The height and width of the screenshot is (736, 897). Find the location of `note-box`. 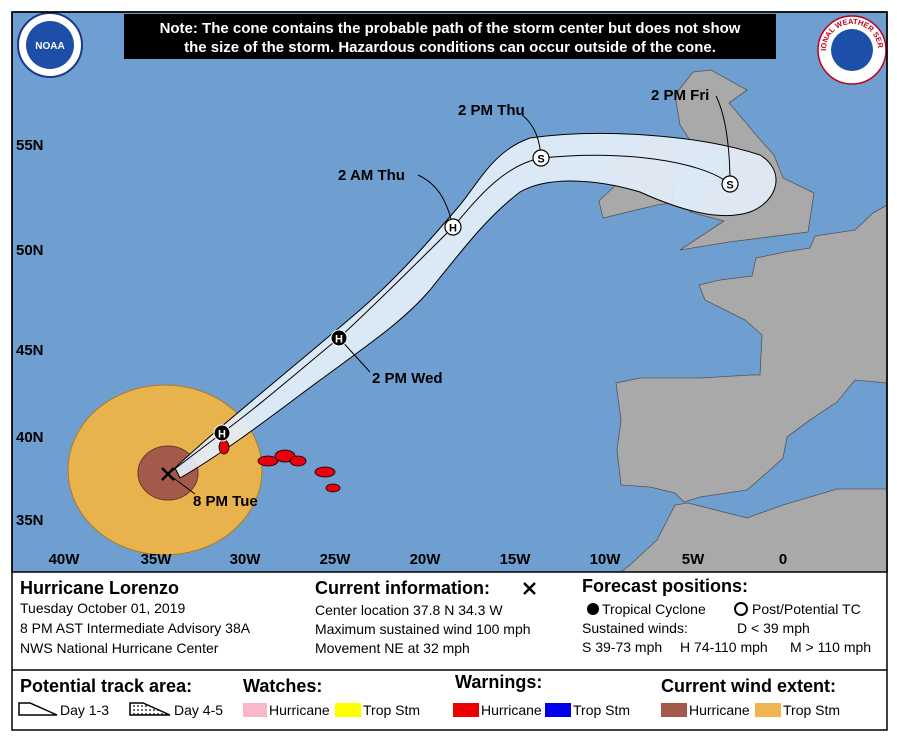

note-box is located at coordinates (450, 36).